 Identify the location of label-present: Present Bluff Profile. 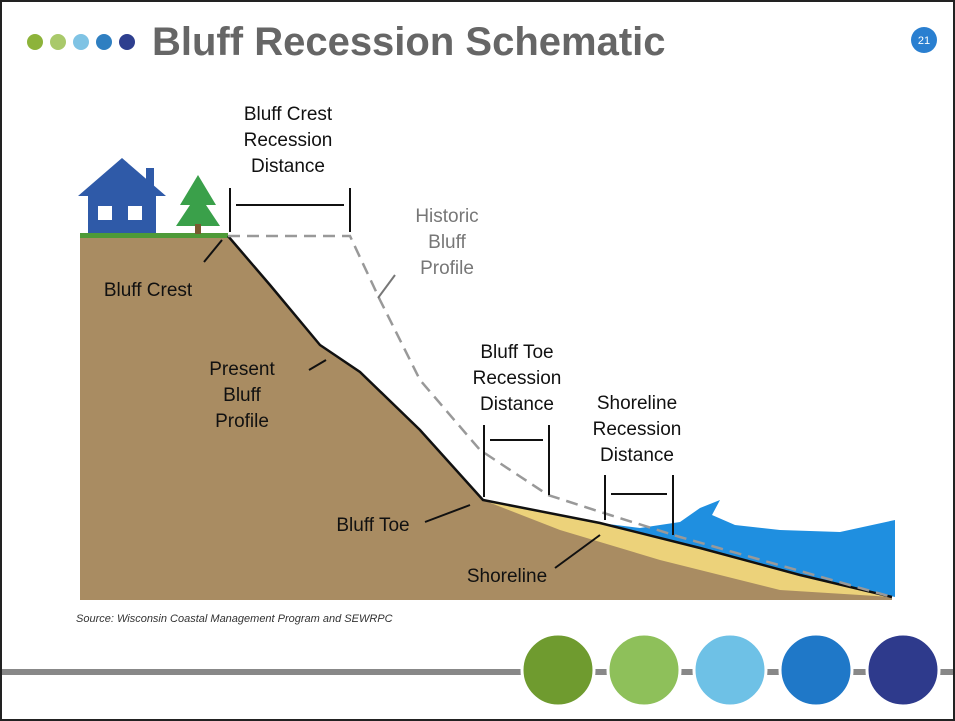
(242, 395).